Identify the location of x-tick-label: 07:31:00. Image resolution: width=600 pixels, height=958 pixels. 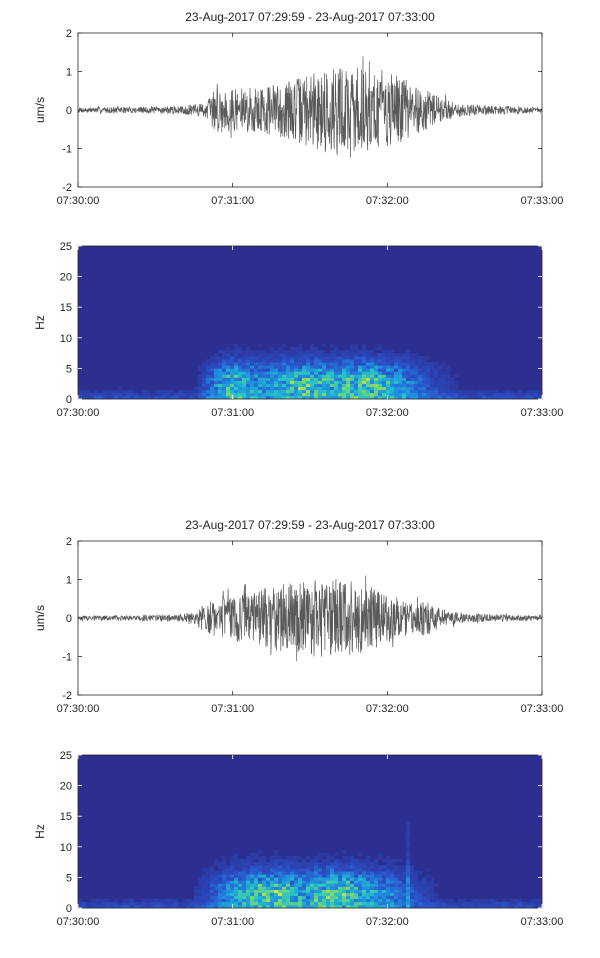
(232, 201).